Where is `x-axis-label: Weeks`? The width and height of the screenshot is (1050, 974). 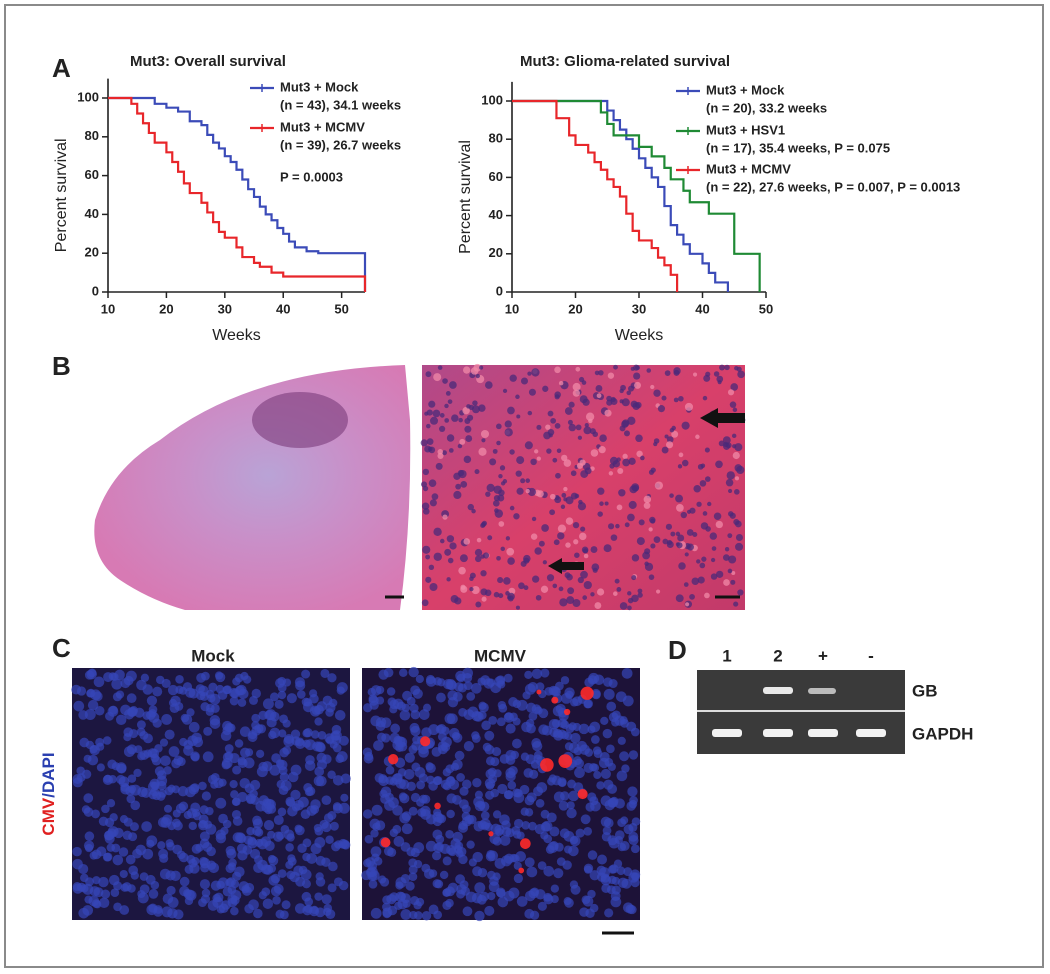
x-axis-label: Weeks is located at coordinates (639, 335).